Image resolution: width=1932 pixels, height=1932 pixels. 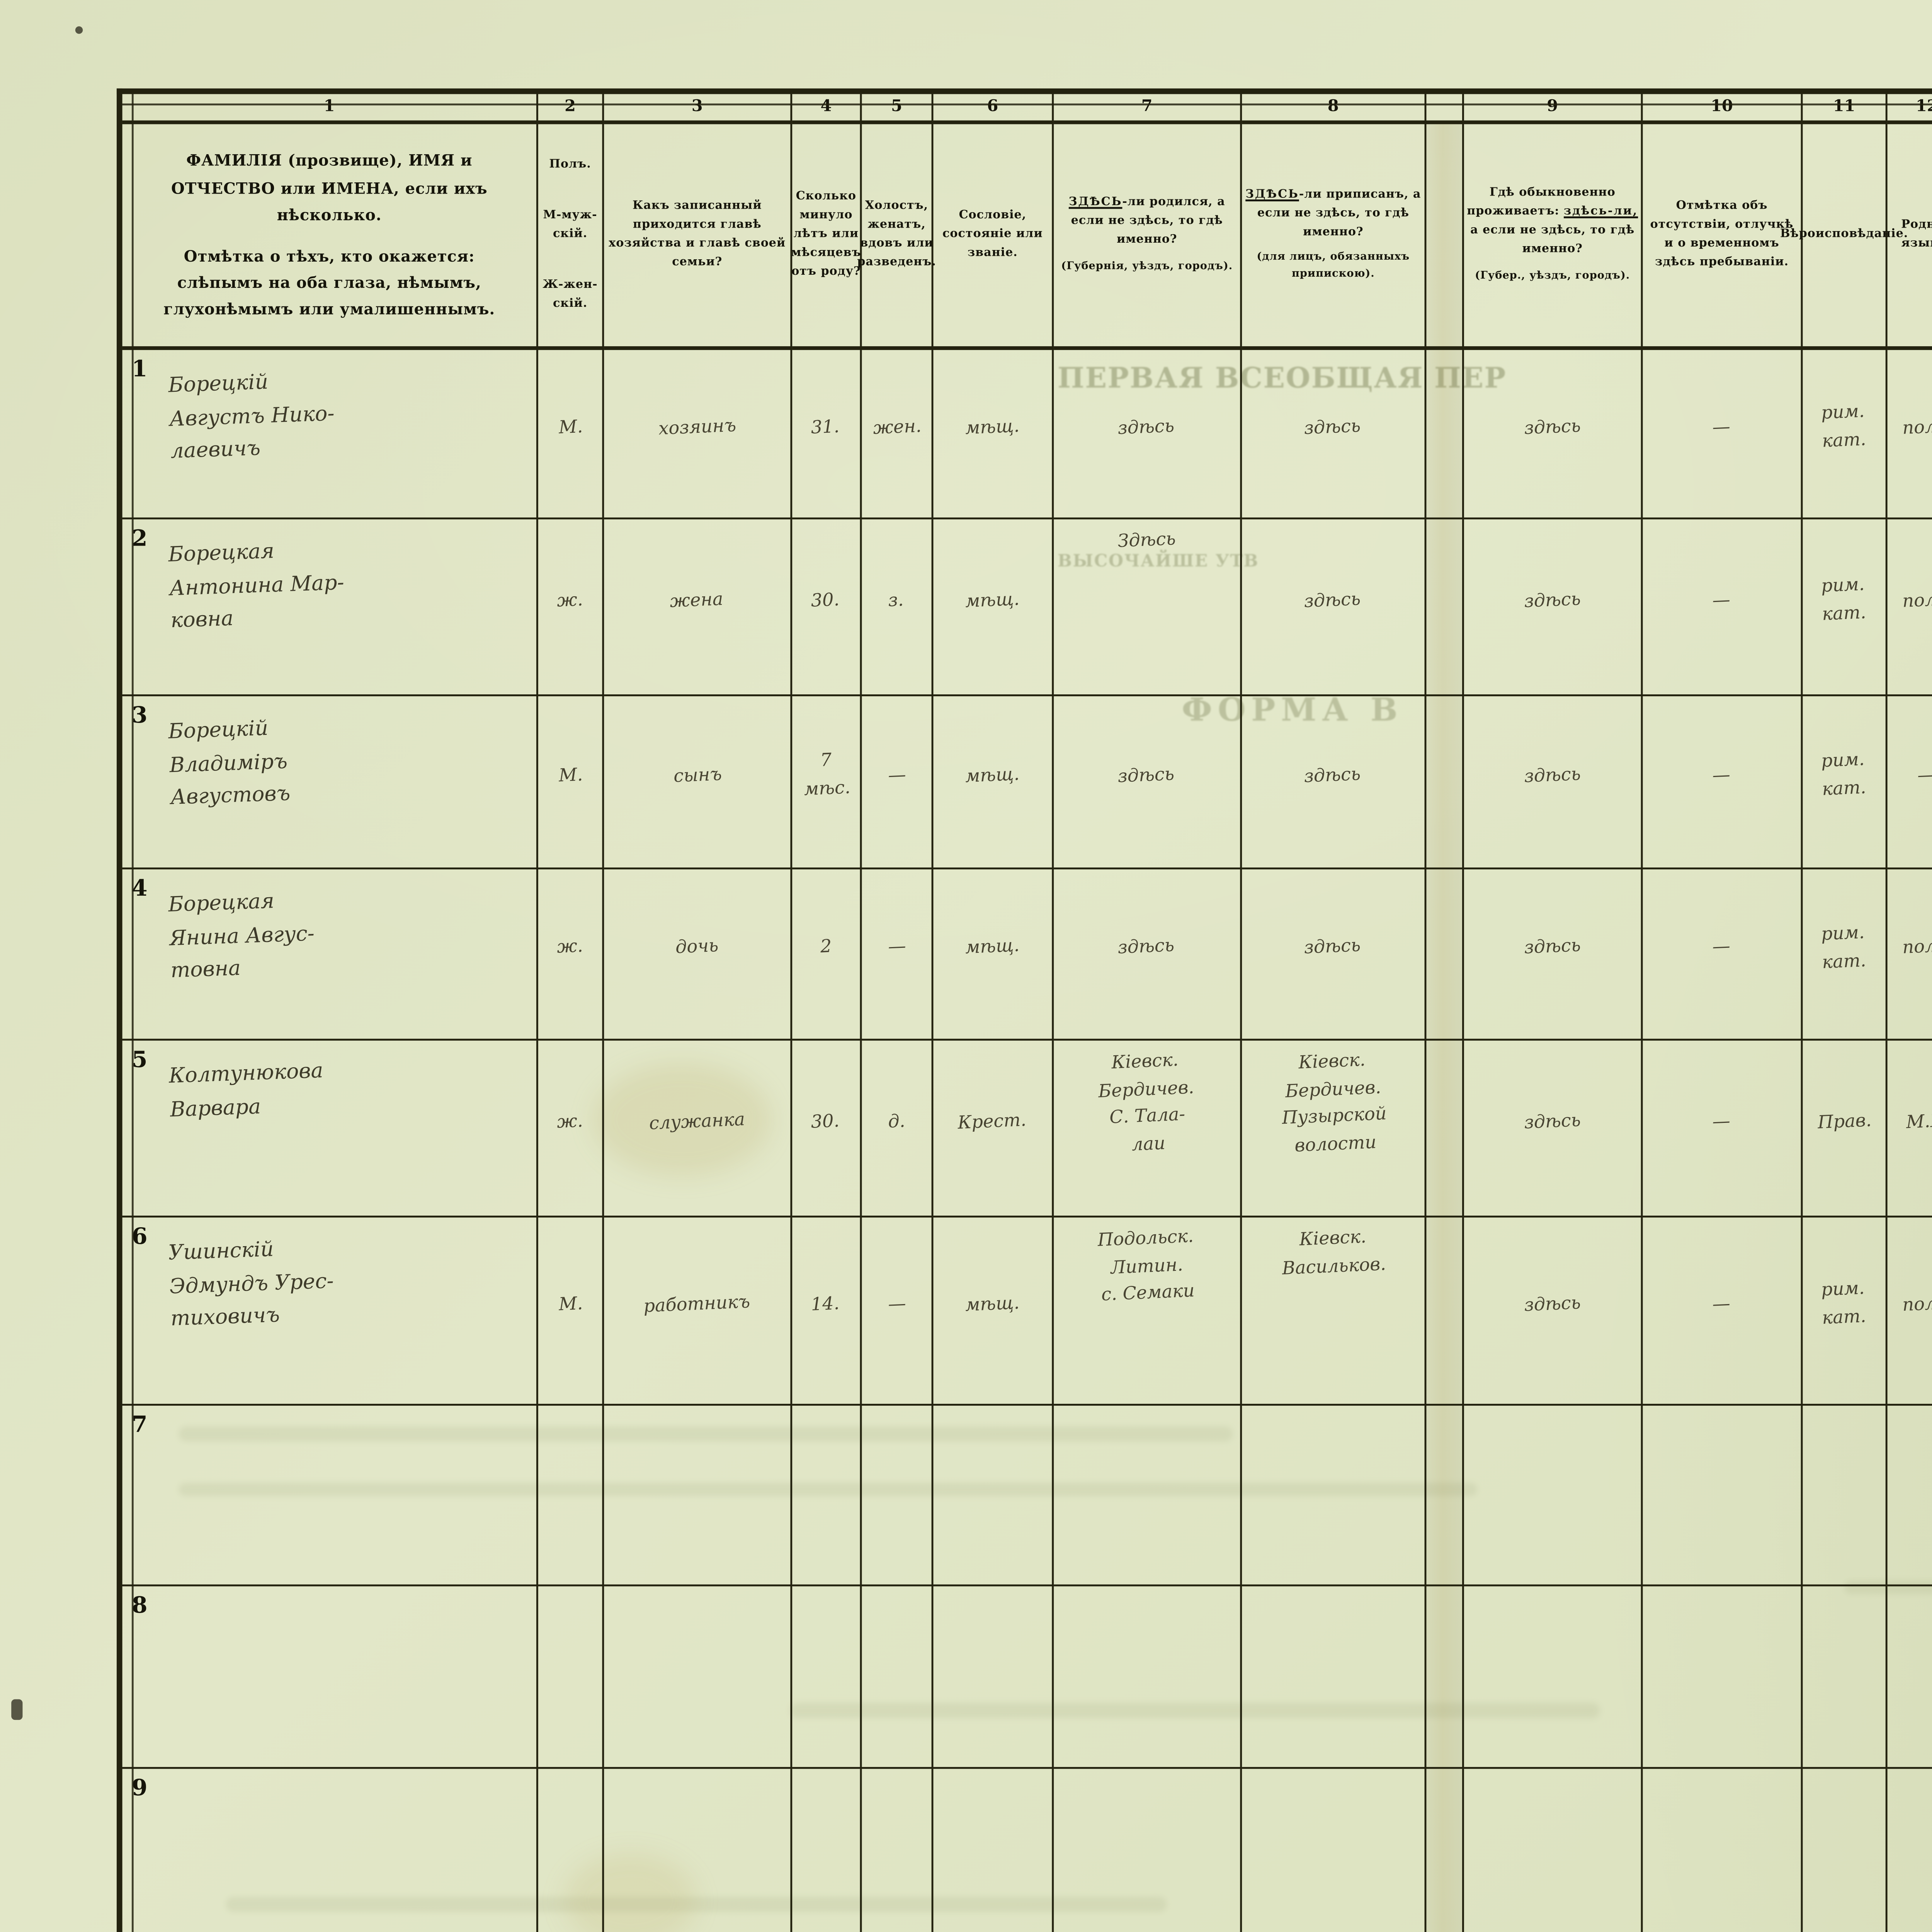 I want to click on cell-absence-r6: —, so click(x=1723, y=1312).